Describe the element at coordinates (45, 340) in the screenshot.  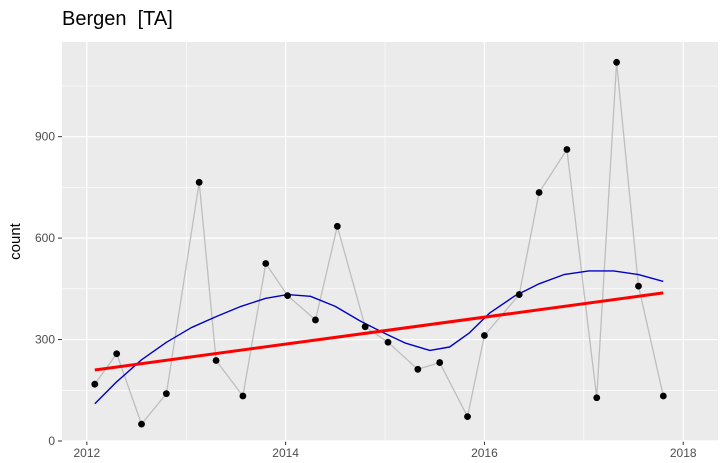
I see `y-tick-label: 300` at that location.